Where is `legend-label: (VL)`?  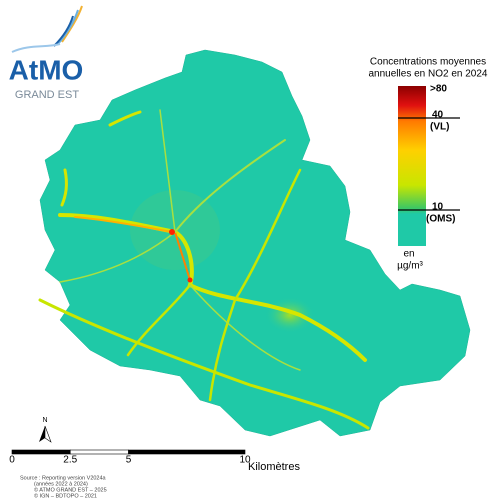
legend-label: (VL) is located at coordinates (439, 127).